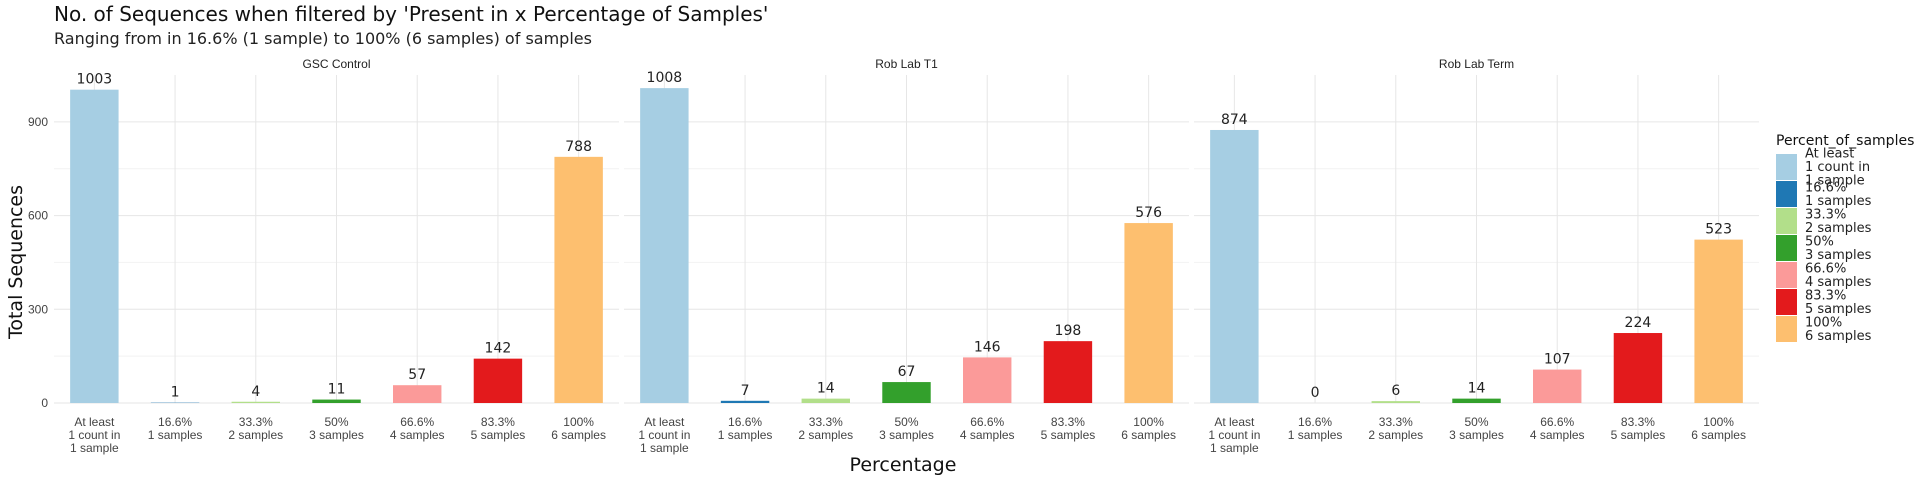 This screenshot has height=480, width=1920. What do you see at coordinates (175, 393) in the screenshot?
I see `data-label: 1` at bounding box center [175, 393].